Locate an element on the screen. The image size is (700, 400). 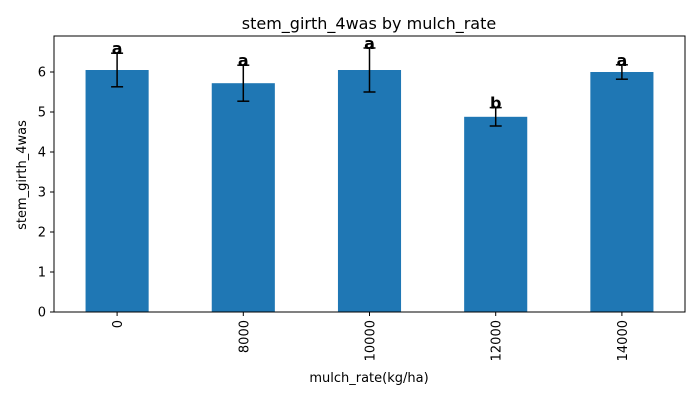
y-tick-label: 5 is located at coordinates (42, 113).